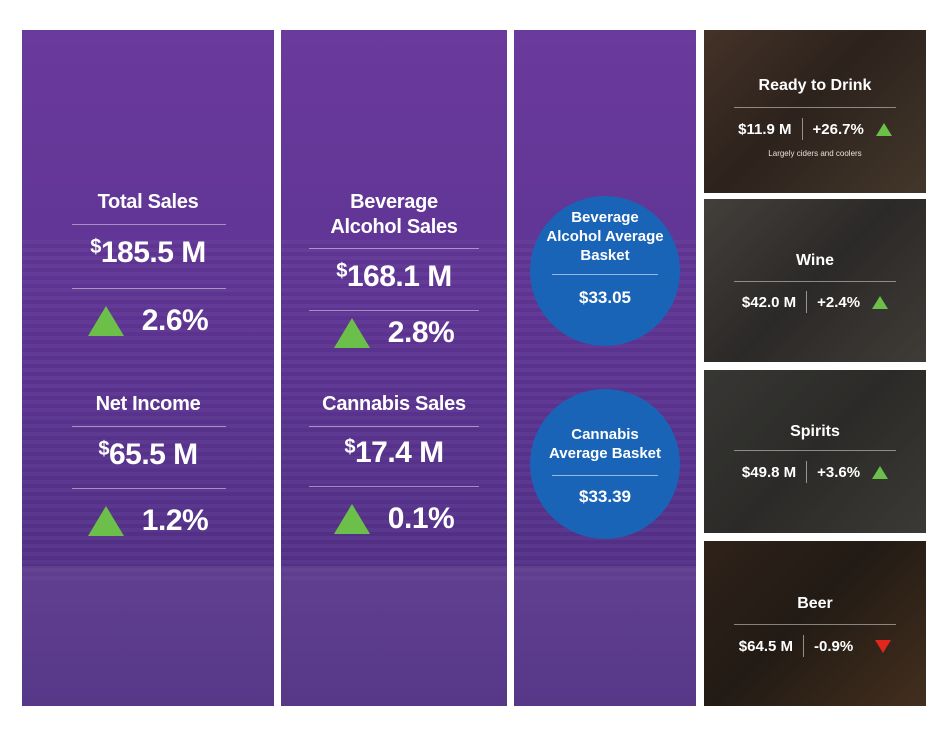  I want to click on beverage-alcohol-label: Beverage Alcohol Sales, so click(394, 214).